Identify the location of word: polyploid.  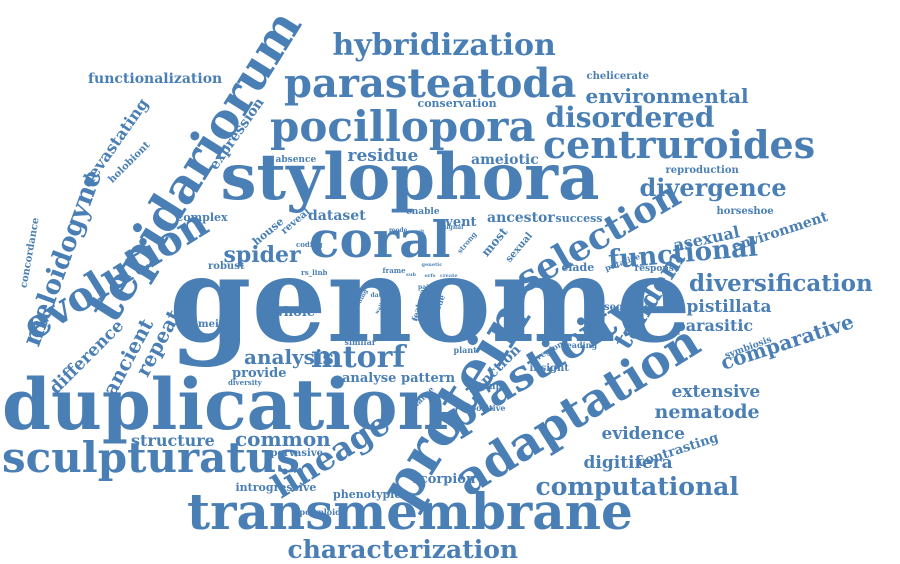
(320, 512).